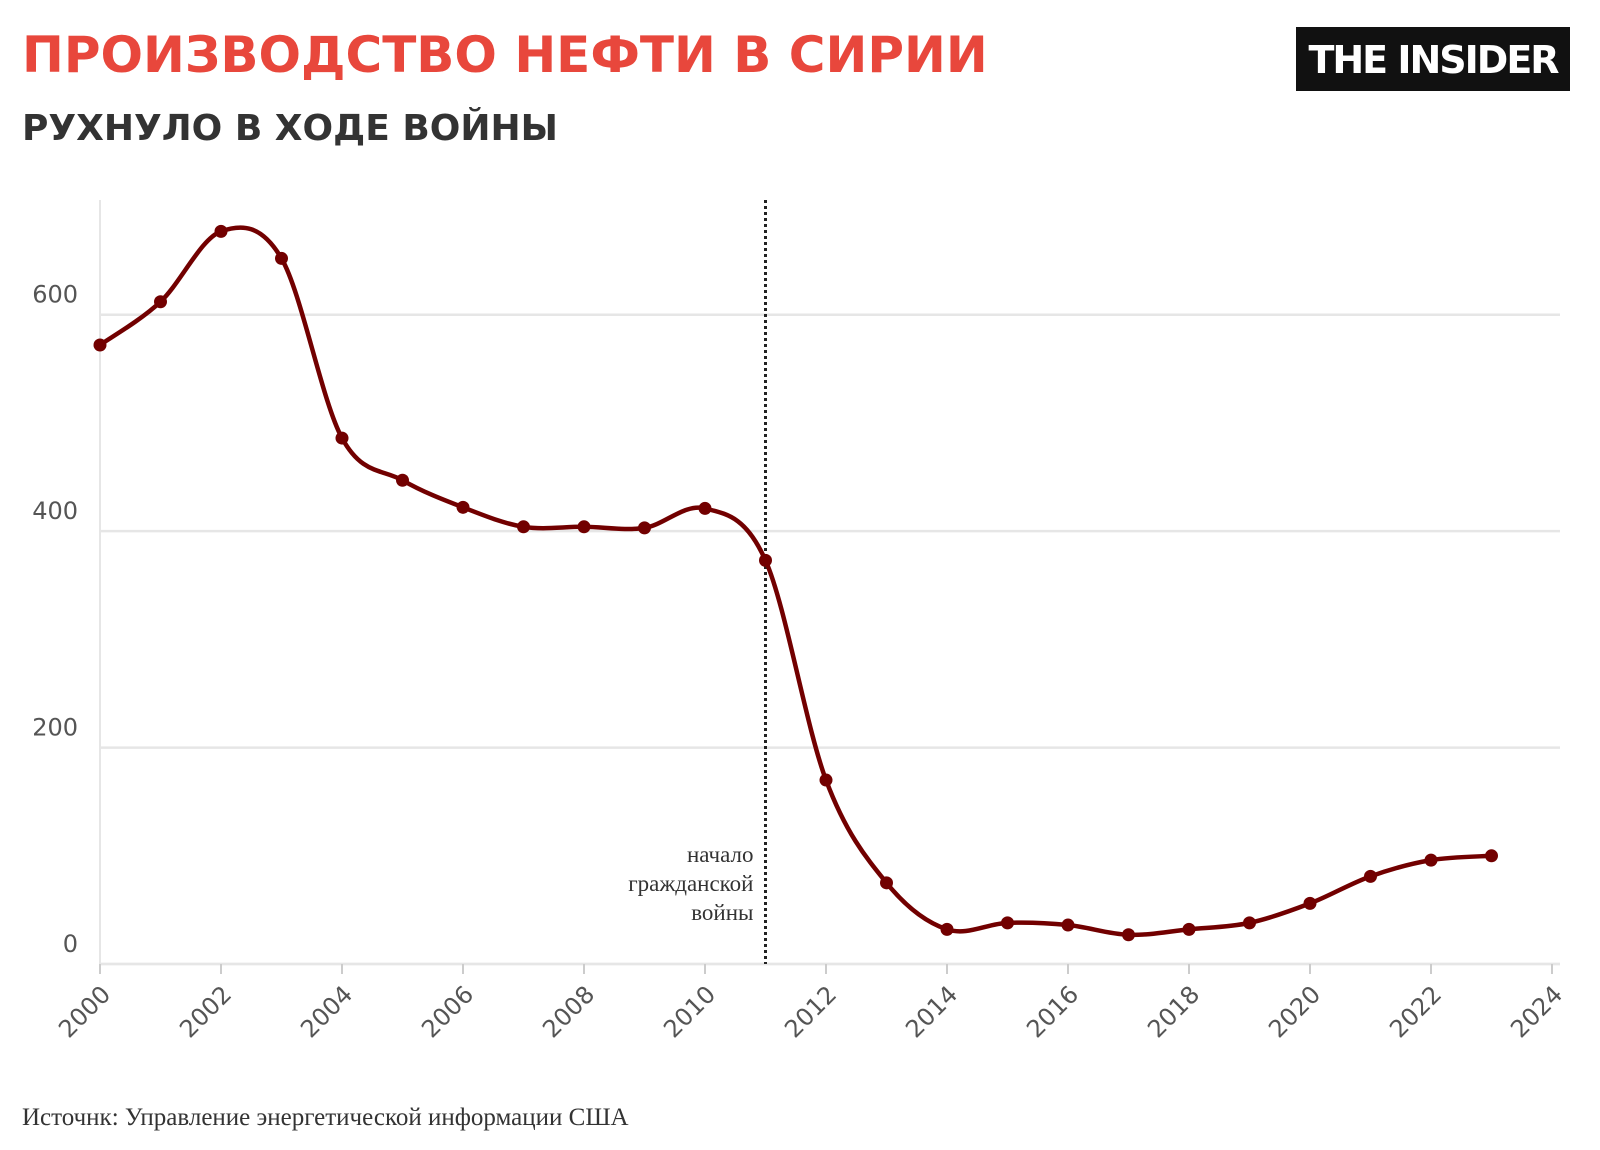  Describe the element at coordinates (70, 944) in the screenshot. I see `y-tick-label: 0` at that location.